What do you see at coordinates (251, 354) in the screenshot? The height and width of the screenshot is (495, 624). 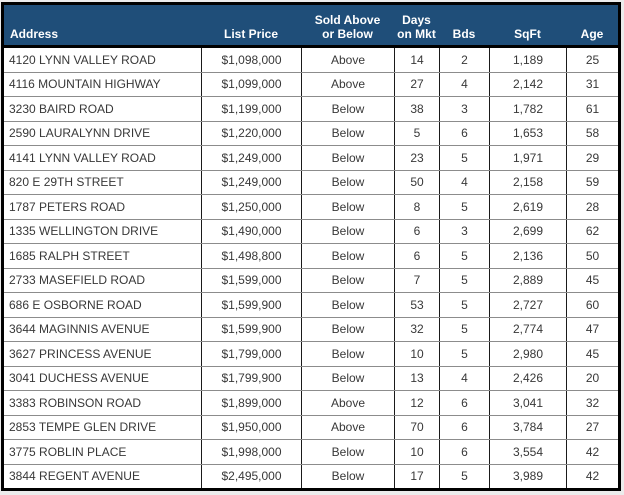 I see `cell-list-price: $1,799,000` at bounding box center [251, 354].